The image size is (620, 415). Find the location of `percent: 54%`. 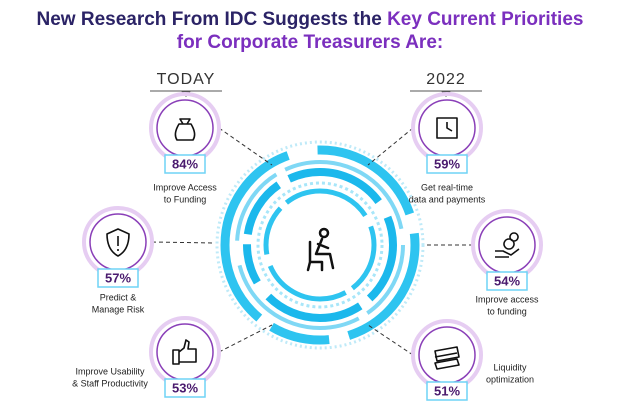

percent: 54% is located at coordinates (507, 280).